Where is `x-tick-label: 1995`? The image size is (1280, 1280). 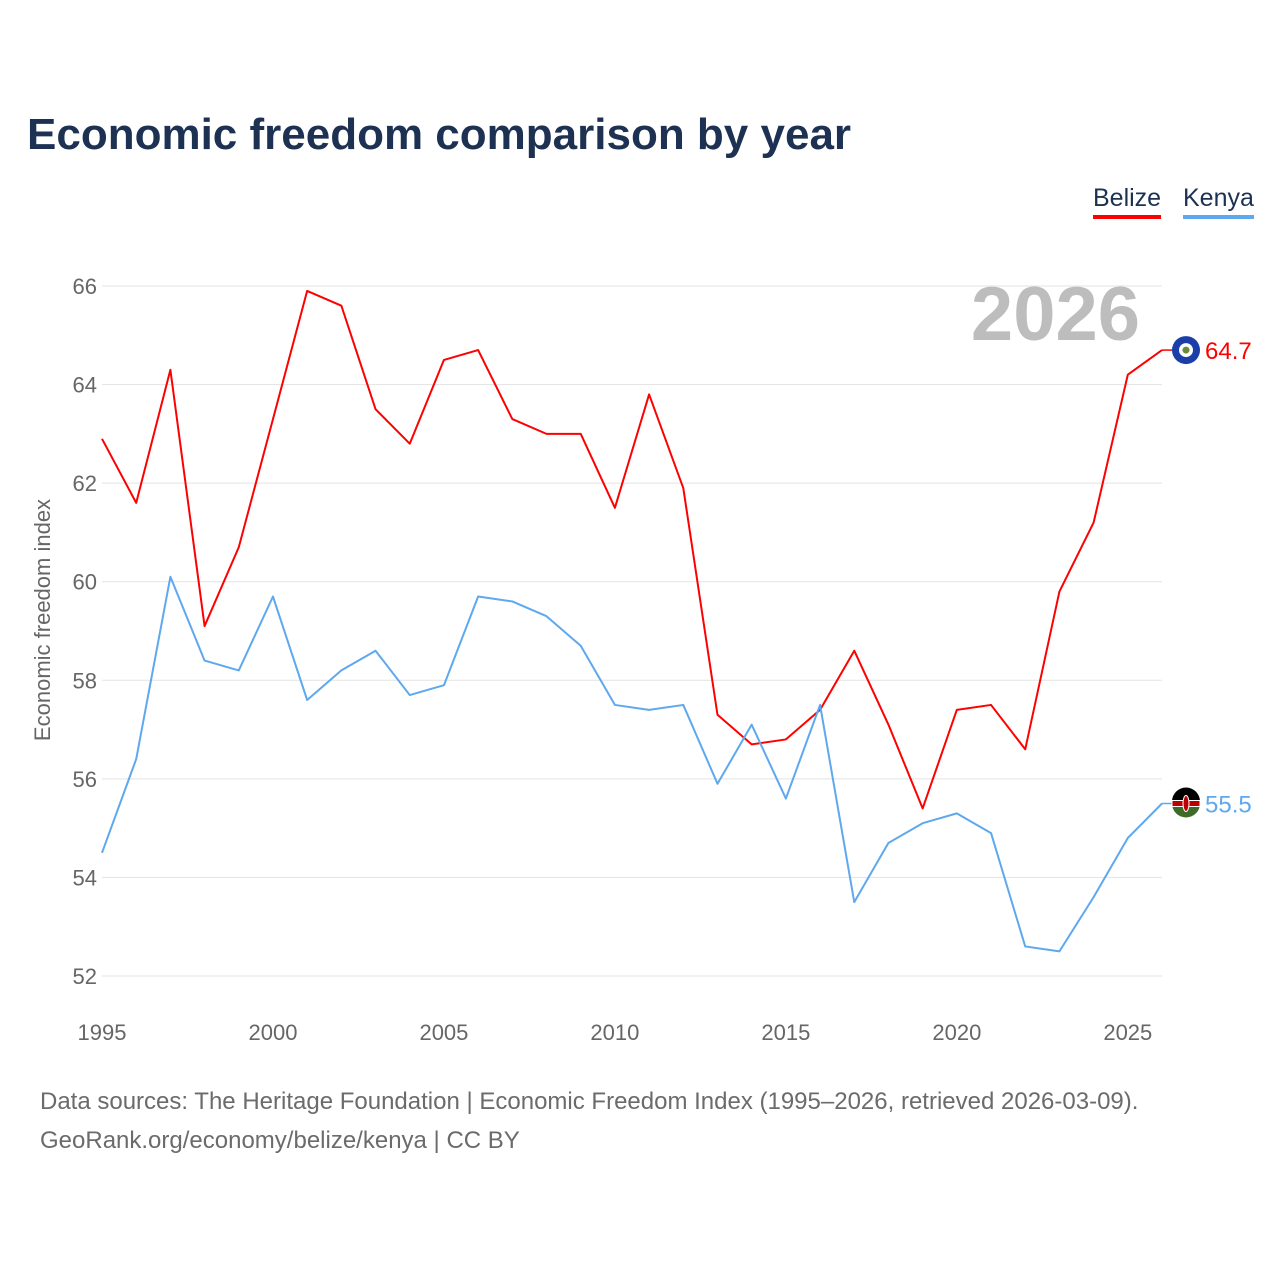 x-tick-label: 1995 is located at coordinates (102, 1032).